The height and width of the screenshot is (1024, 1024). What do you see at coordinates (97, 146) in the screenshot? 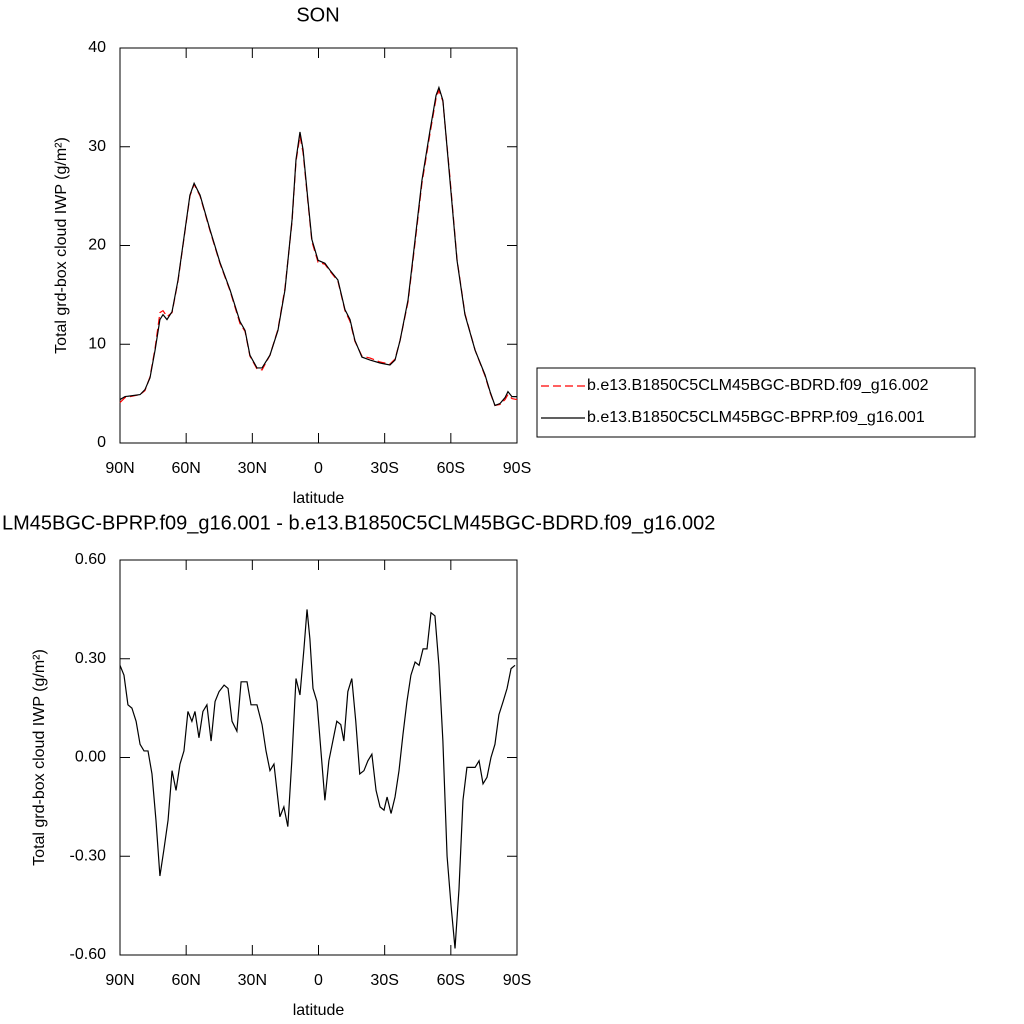
I see `y-tick-label: 30` at bounding box center [97, 146].